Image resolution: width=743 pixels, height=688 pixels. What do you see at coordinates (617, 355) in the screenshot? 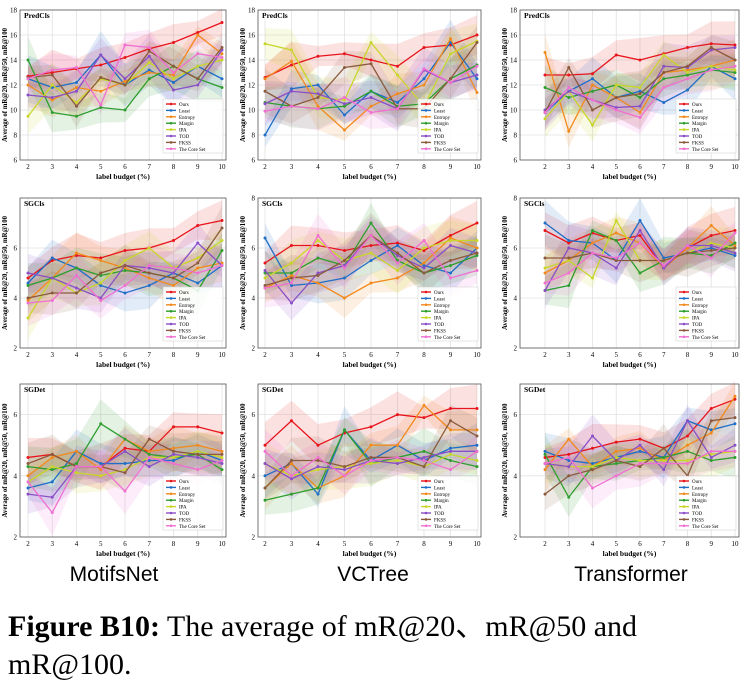
I see `x-tick-label: 5` at bounding box center [617, 355].